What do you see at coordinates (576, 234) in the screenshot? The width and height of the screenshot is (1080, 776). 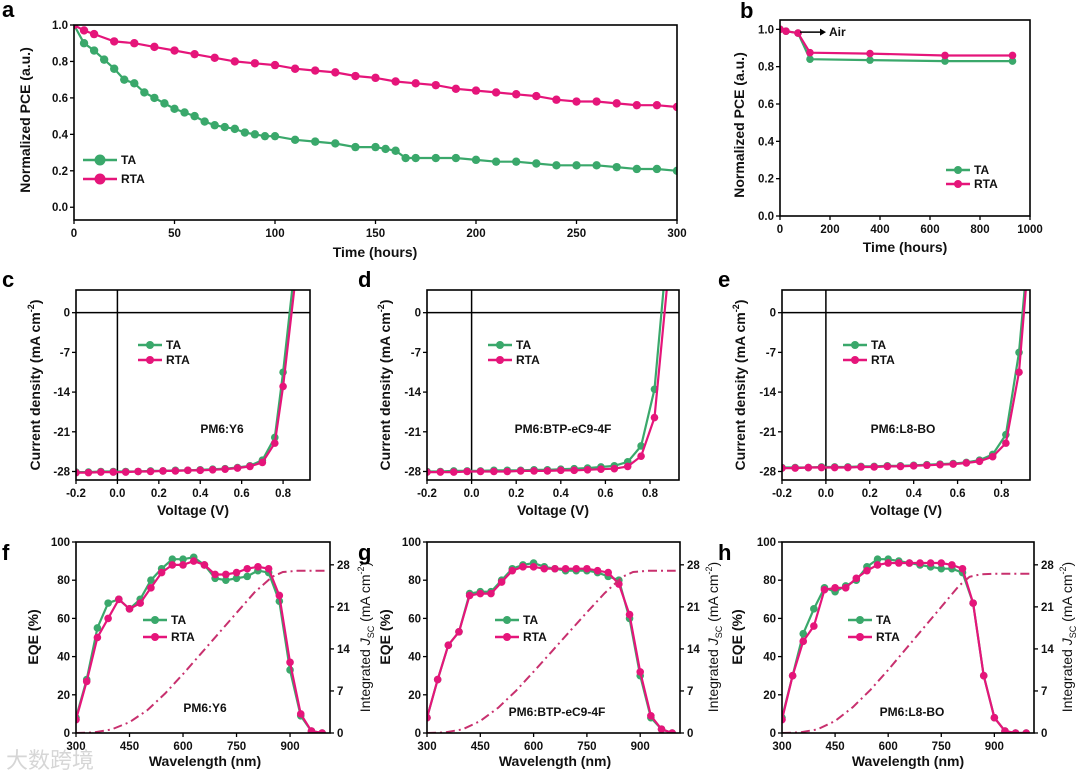 I see `x-tick-label: 250` at bounding box center [576, 234].